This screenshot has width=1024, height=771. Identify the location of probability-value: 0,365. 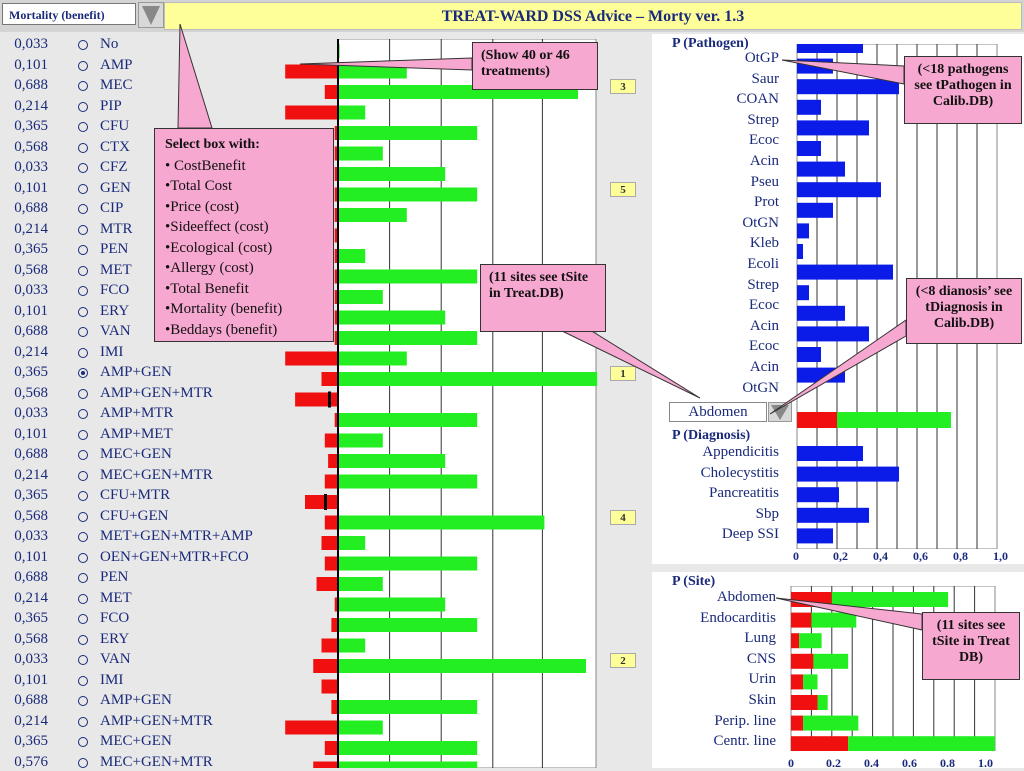
(31, 618).